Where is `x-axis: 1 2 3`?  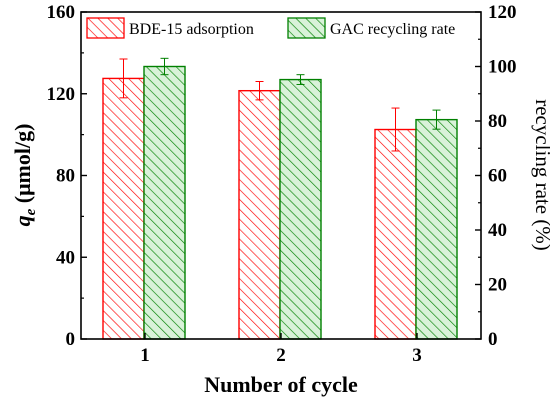
x-axis: 1 2 3 is located at coordinates (281, 349).